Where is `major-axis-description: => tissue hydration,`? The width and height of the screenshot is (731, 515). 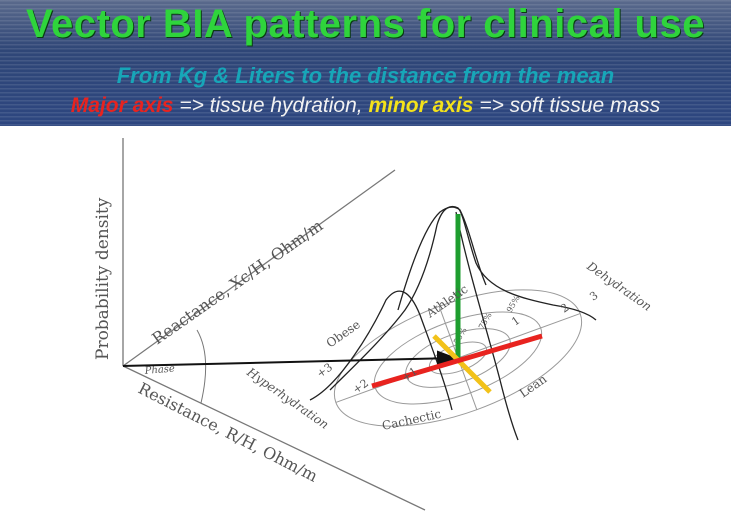 major-axis-description: => tissue hydration, is located at coordinates (271, 105).